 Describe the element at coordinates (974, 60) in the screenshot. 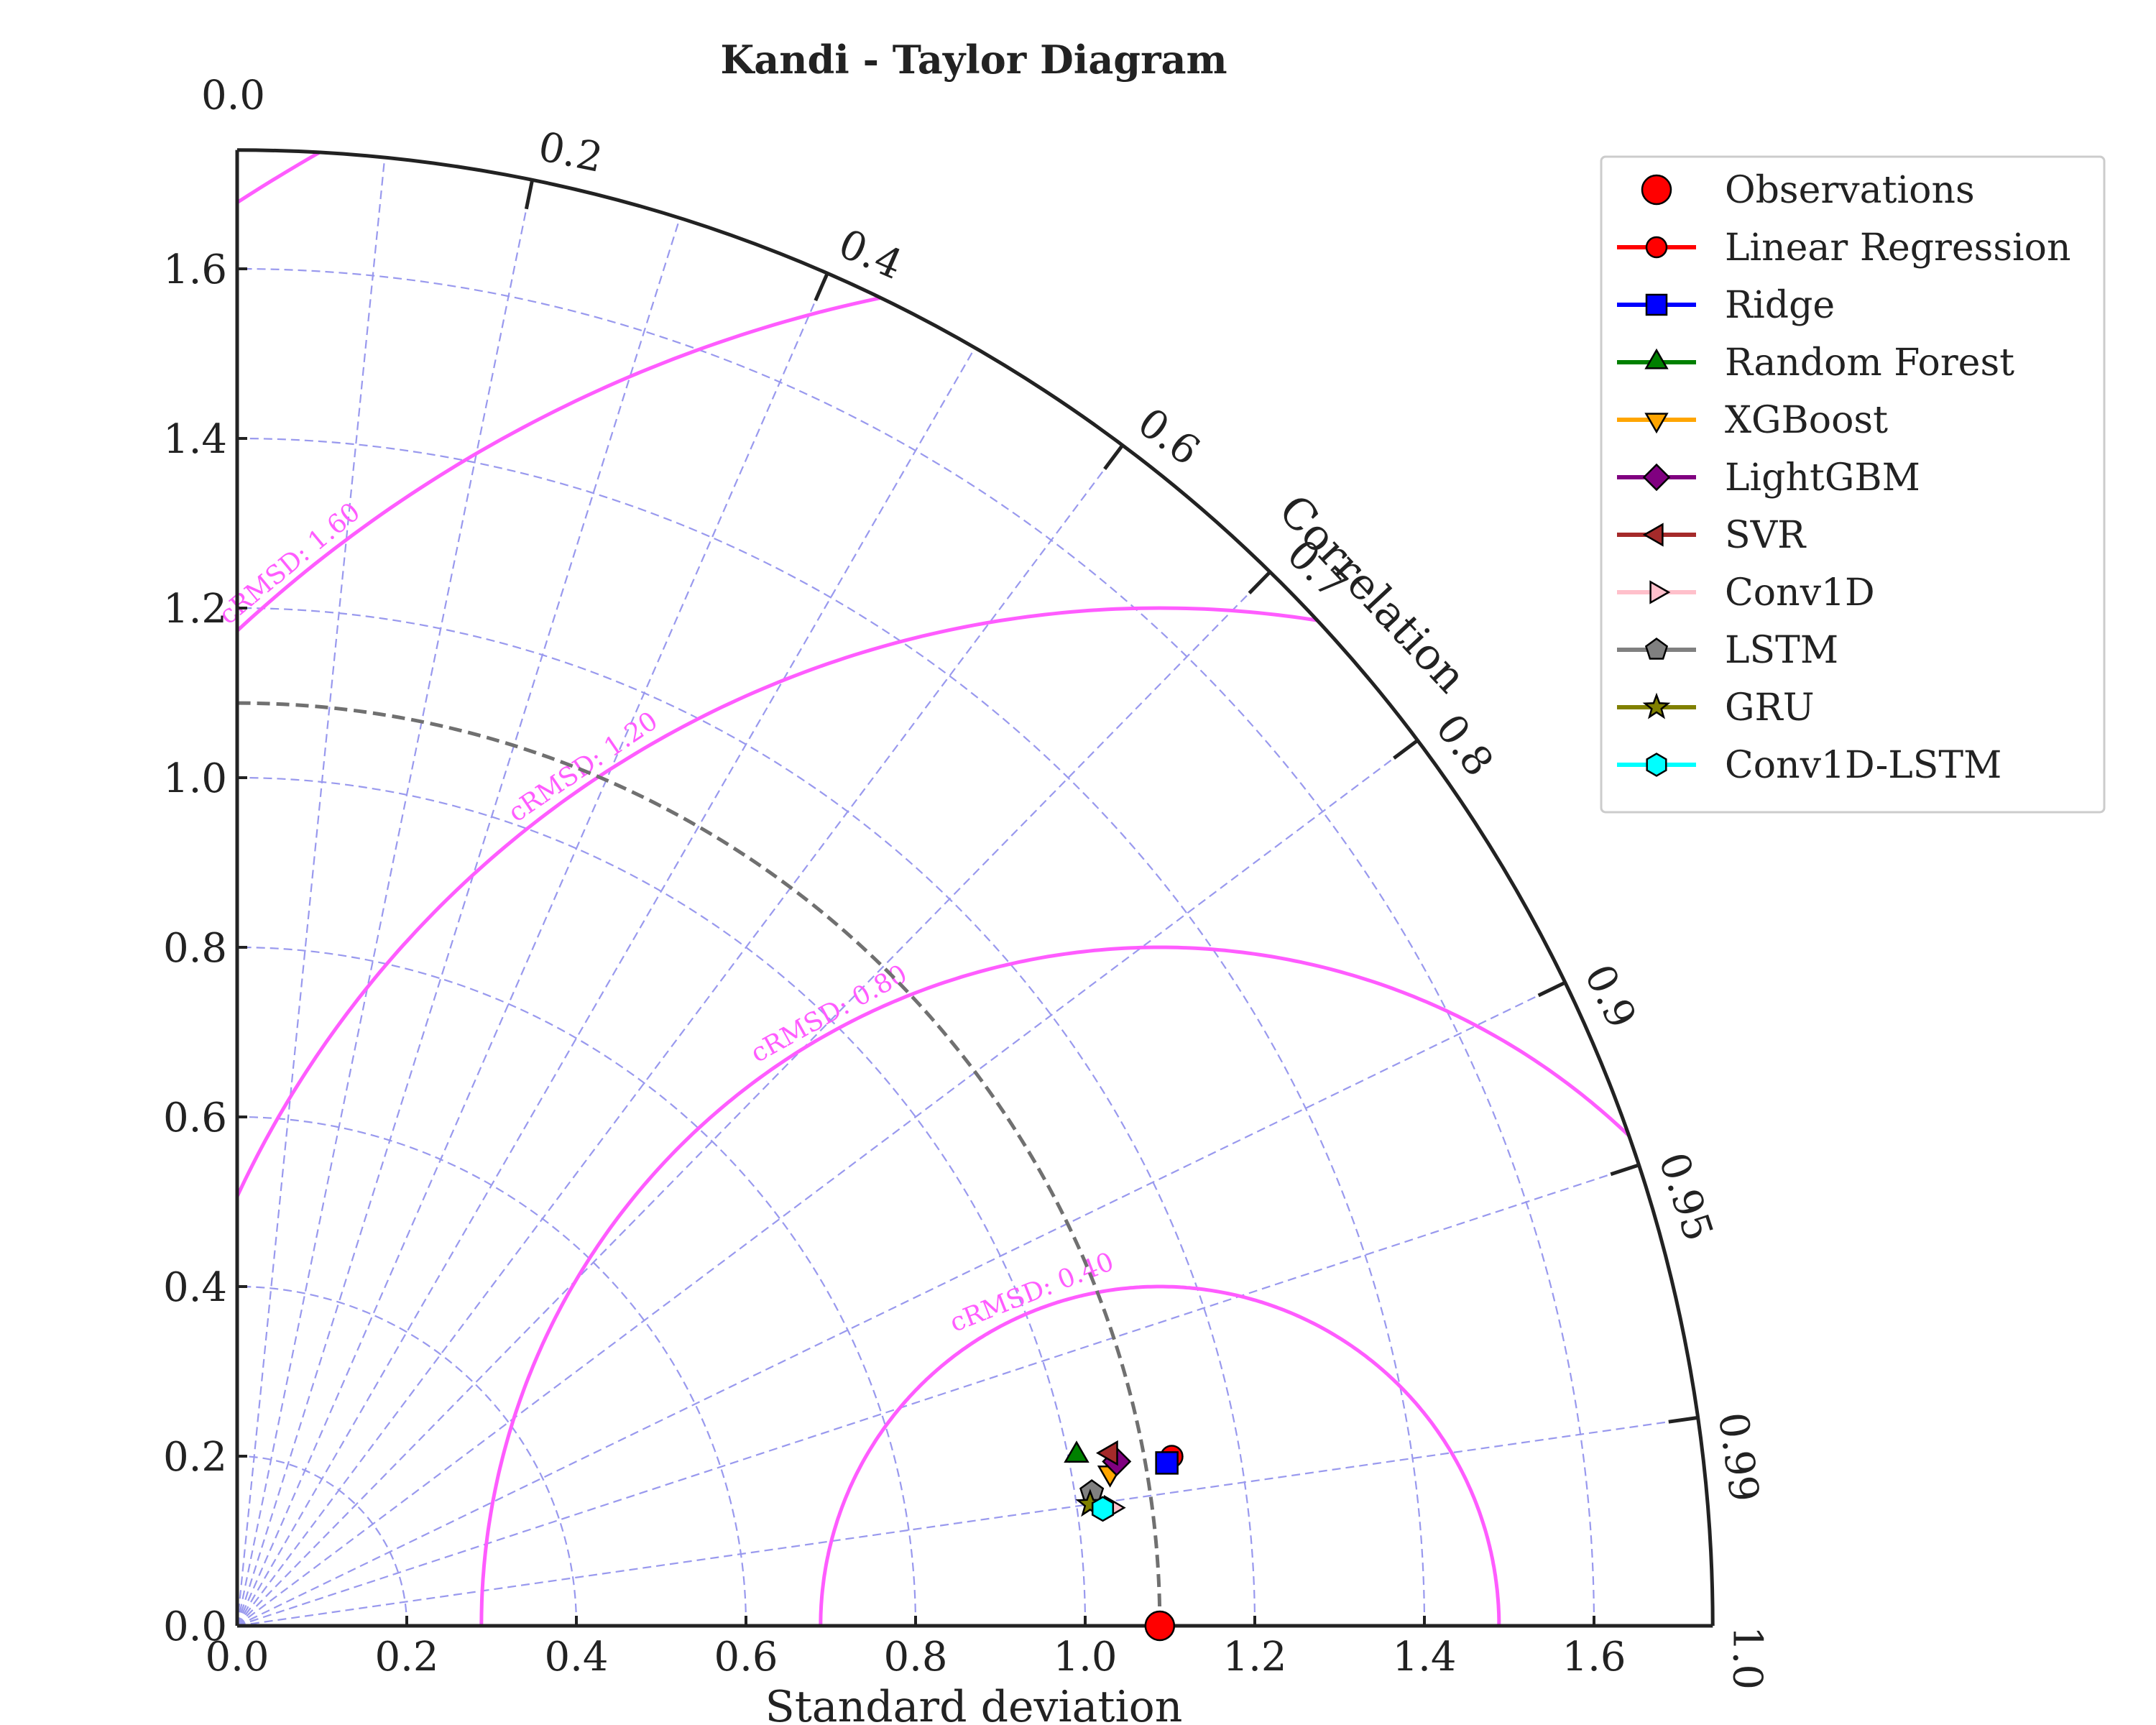

I see `chart-title: Kandi - Taylor Diagram` at that location.